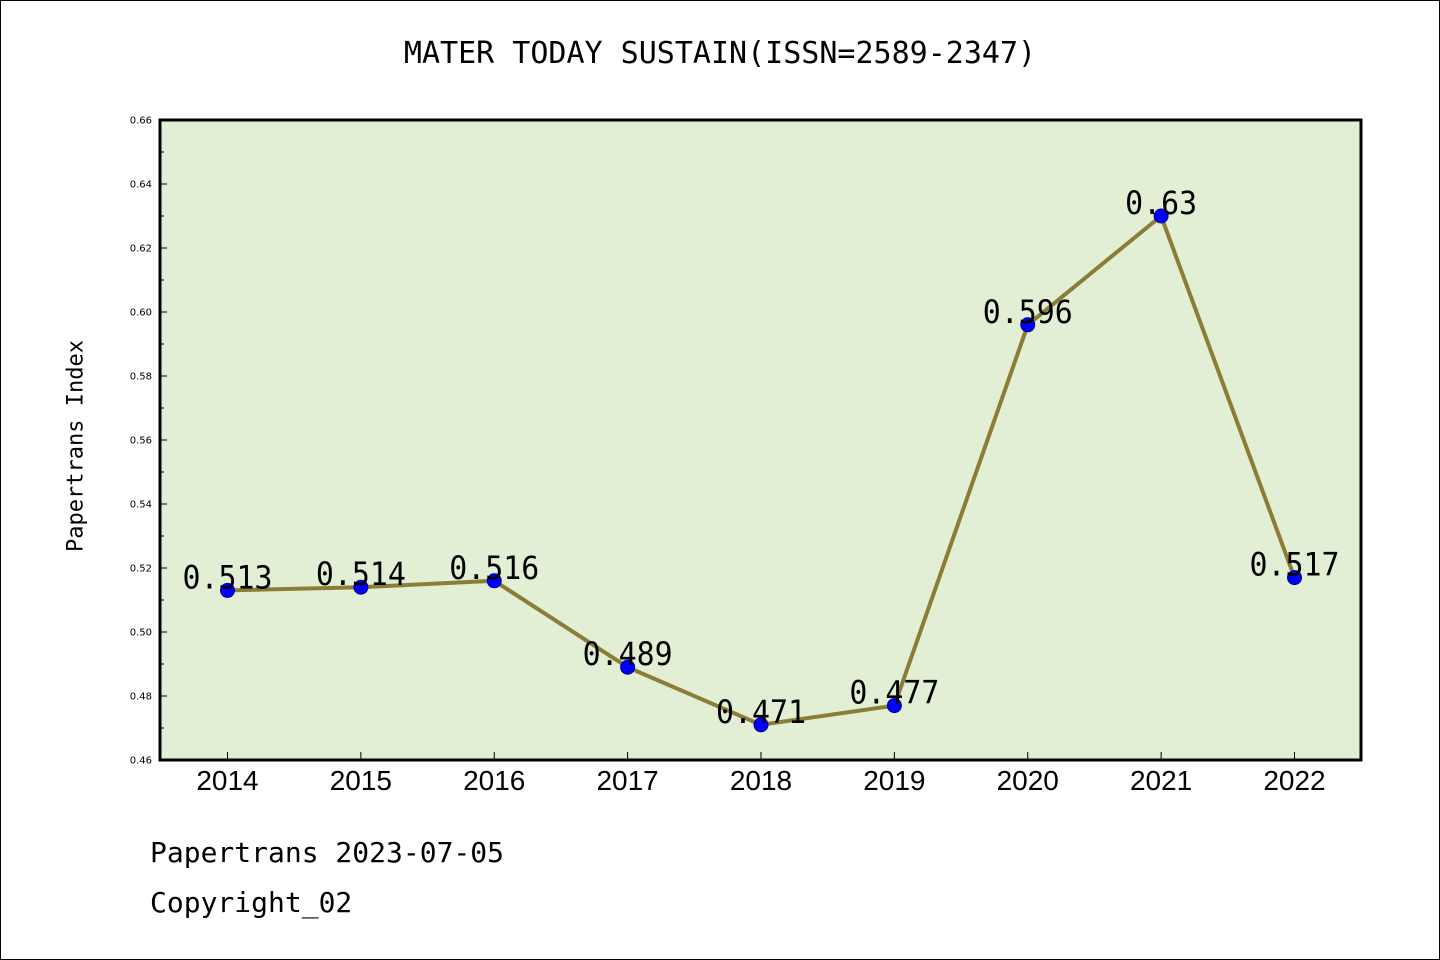 This screenshot has height=960, width=1440. I want to click on data-label: 0.63, so click(1161, 203).